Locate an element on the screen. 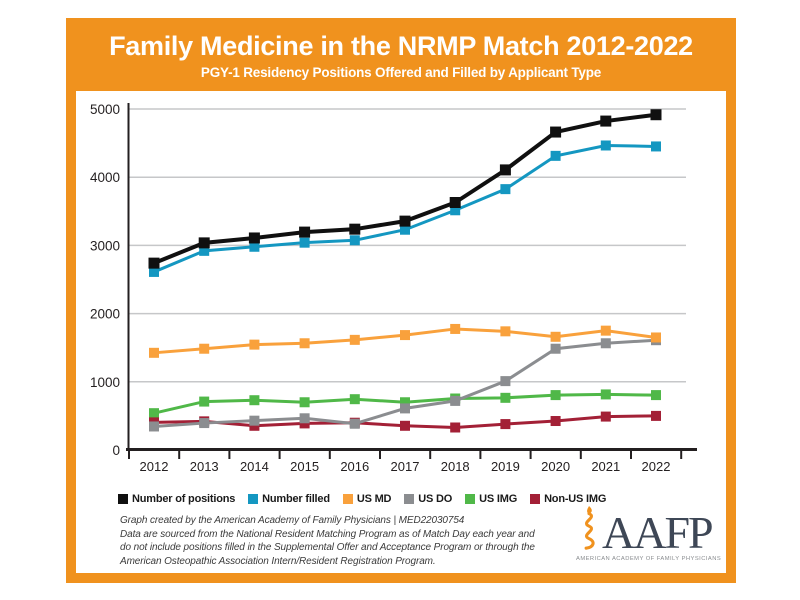  y-tick-label: 5000 is located at coordinates (105, 109).